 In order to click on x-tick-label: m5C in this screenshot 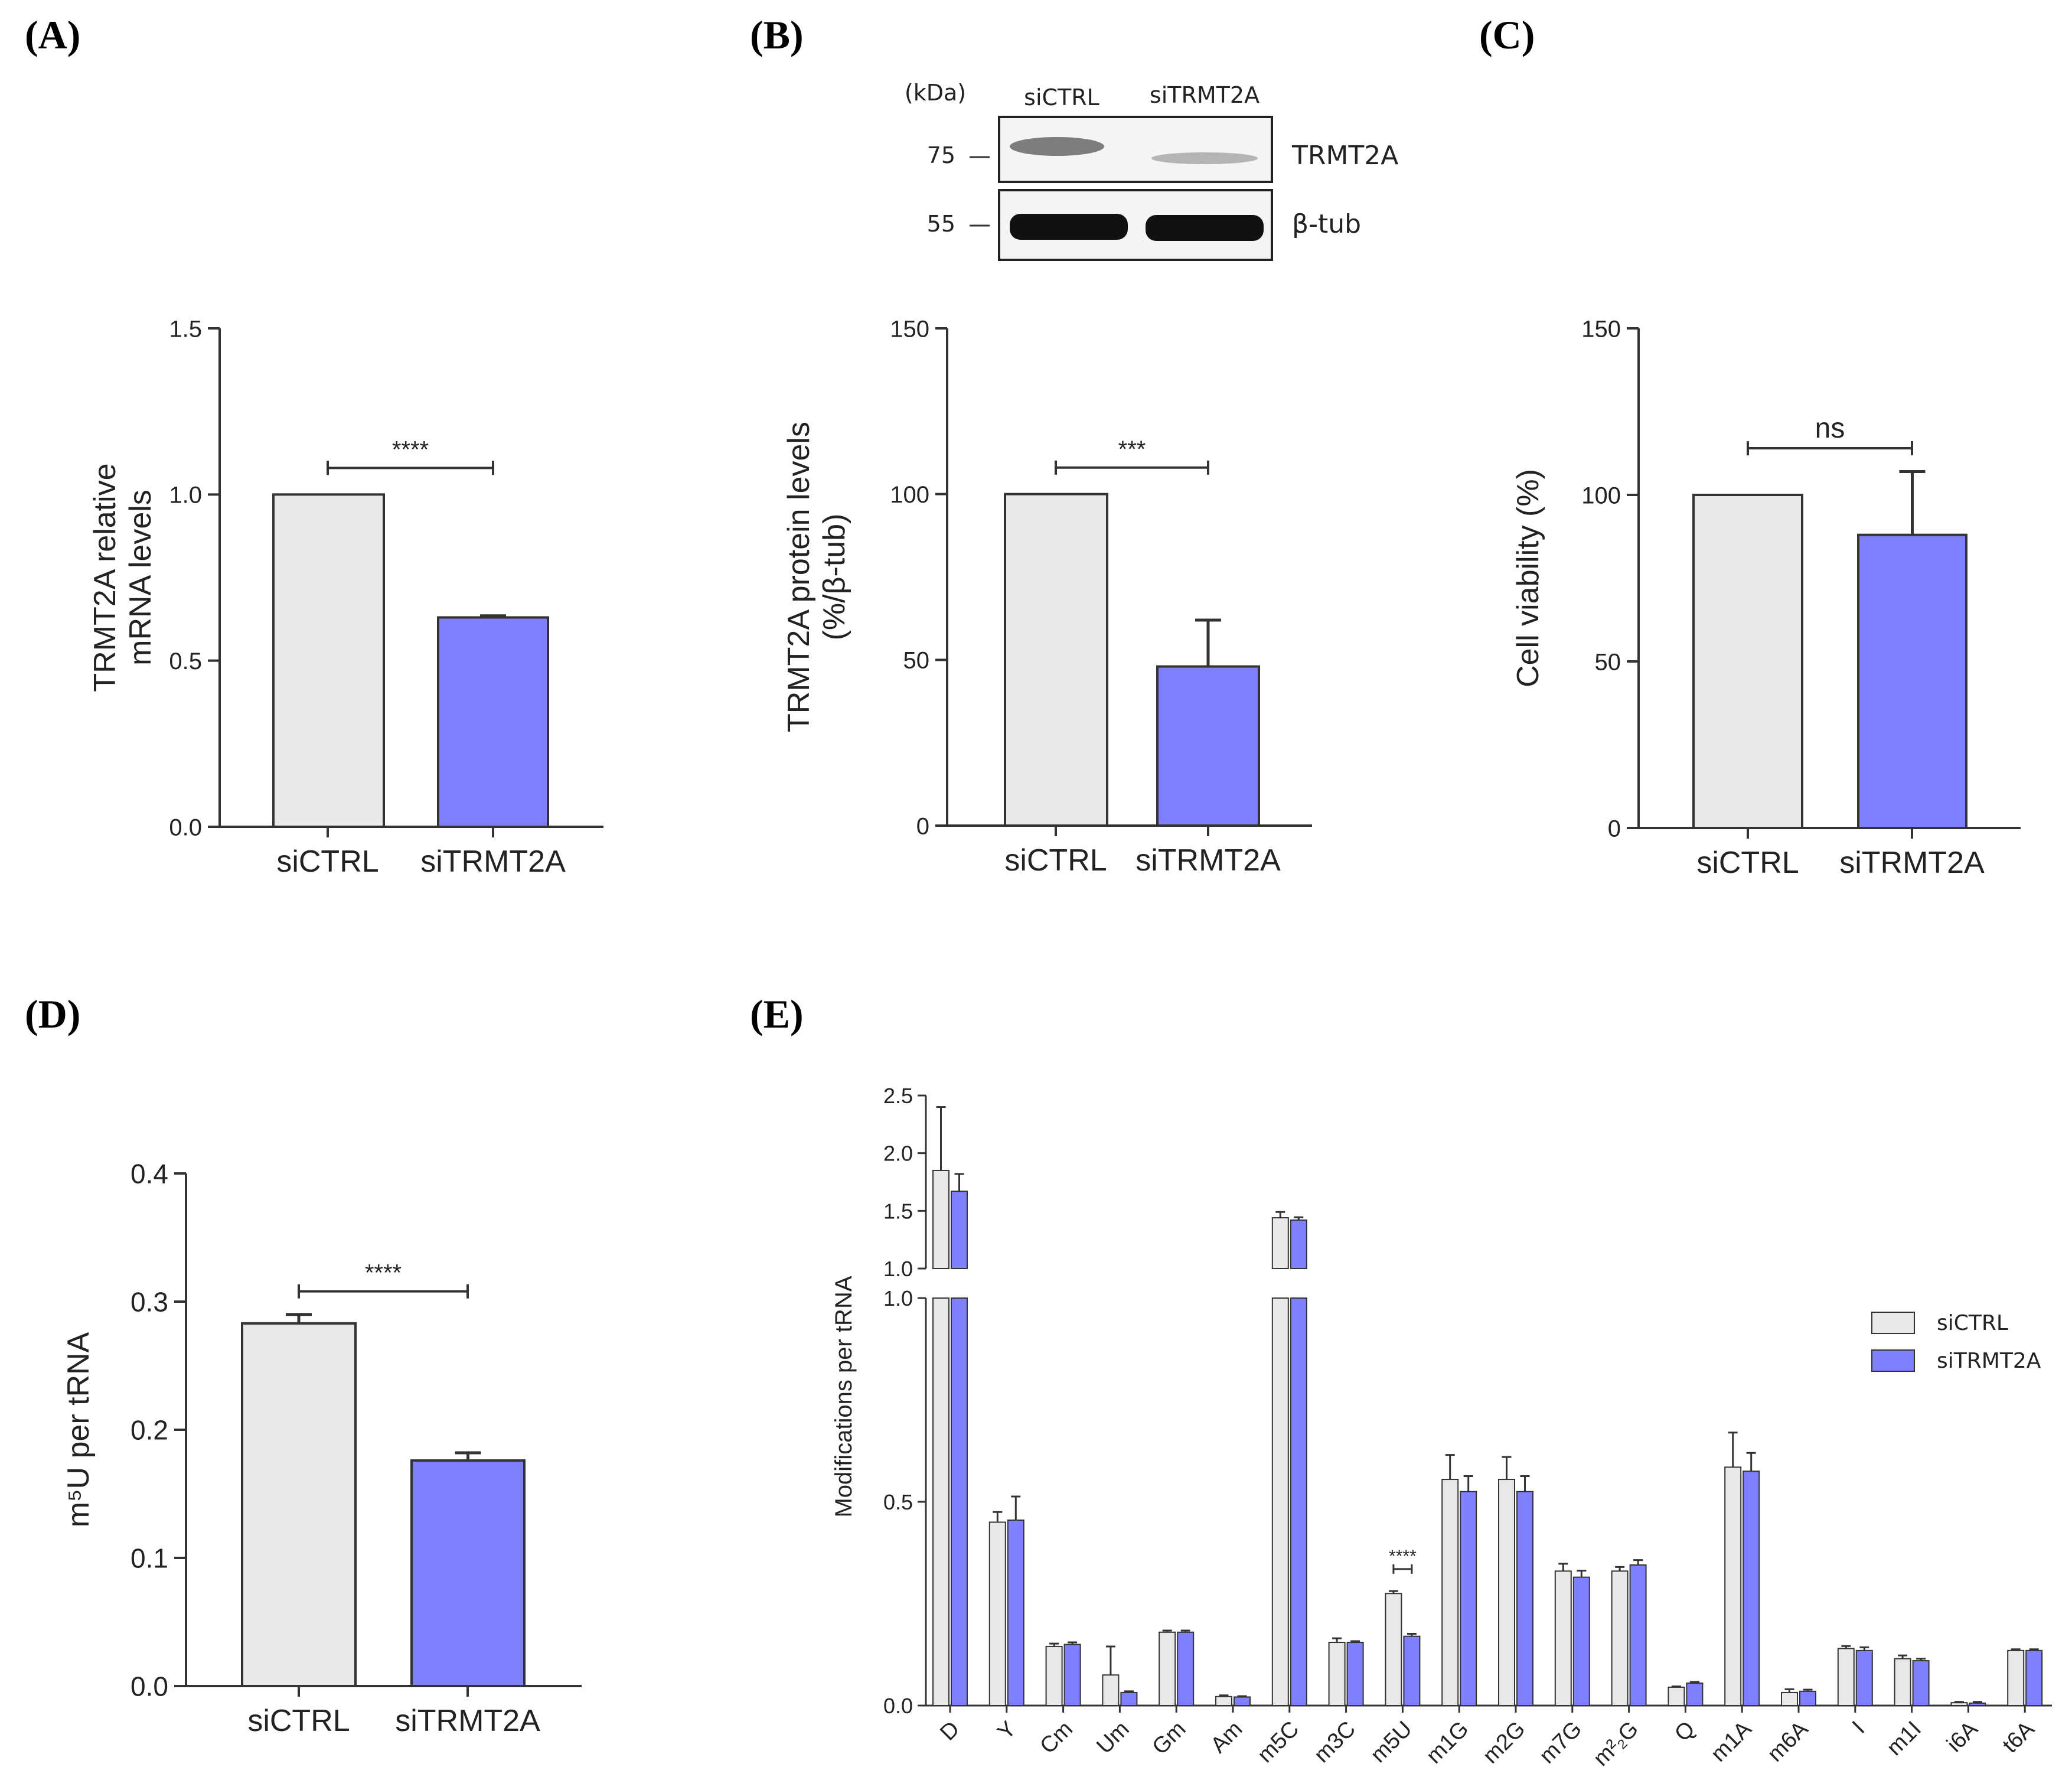, I will do `click(1279, 1742)`.